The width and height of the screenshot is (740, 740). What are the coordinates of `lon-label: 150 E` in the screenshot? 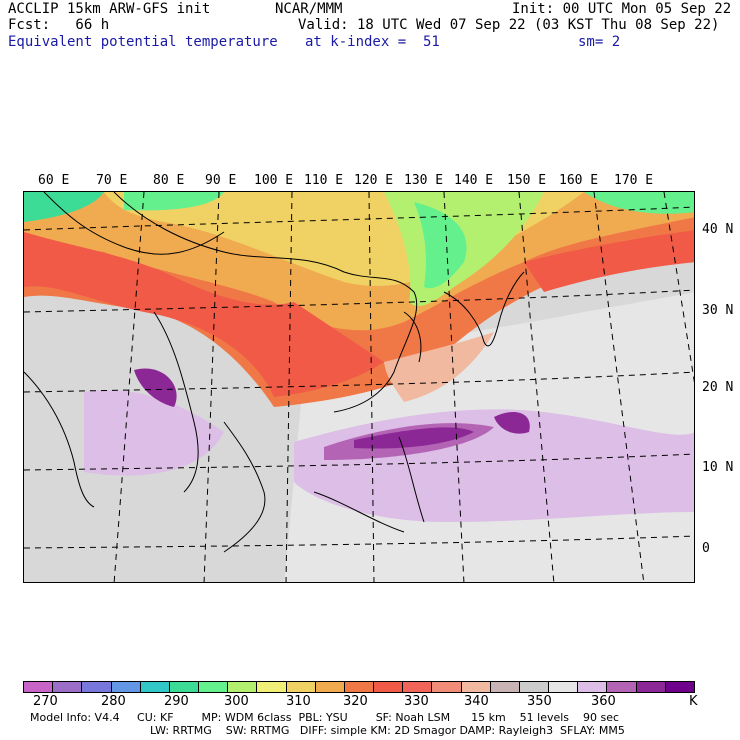 It's located at (527, 180).